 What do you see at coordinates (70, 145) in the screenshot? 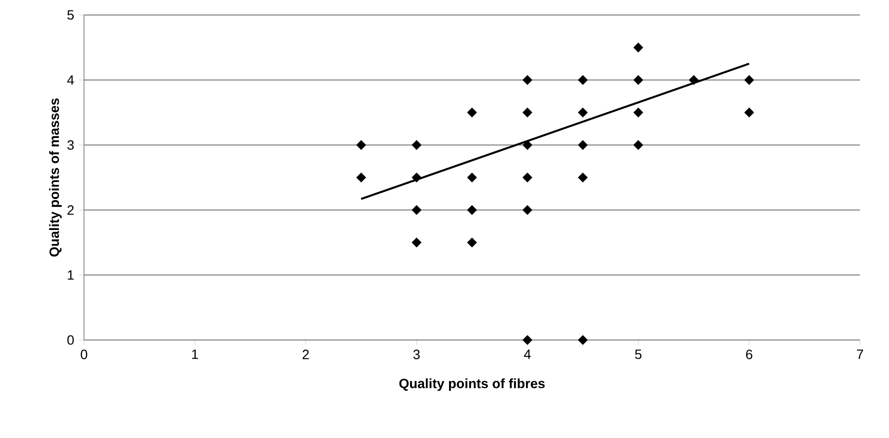
I see `y-tick-label: 3` at bounding box center [70, 145].